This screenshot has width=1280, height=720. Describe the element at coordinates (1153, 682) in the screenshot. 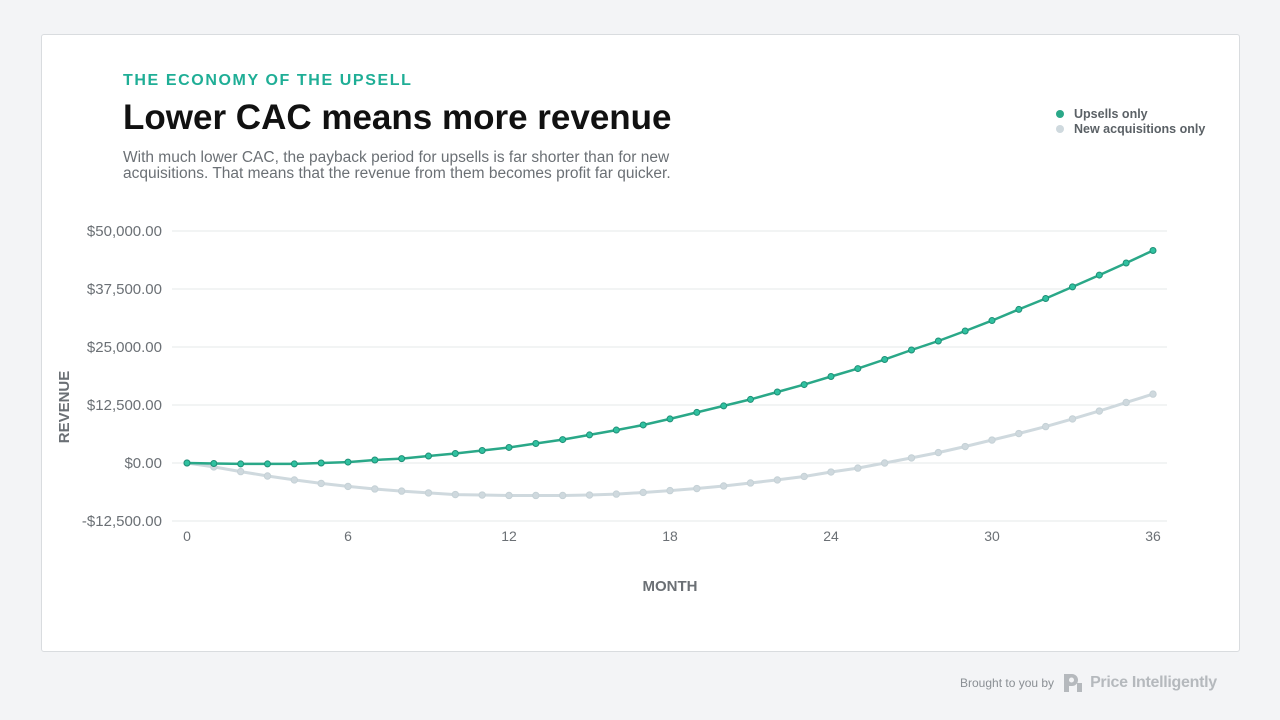

I see `brand-name: Price Intelligently` at that location.